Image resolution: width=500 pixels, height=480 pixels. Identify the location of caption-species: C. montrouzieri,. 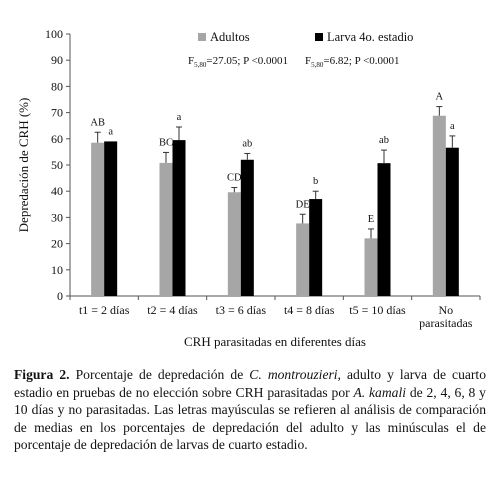
(295, 374).